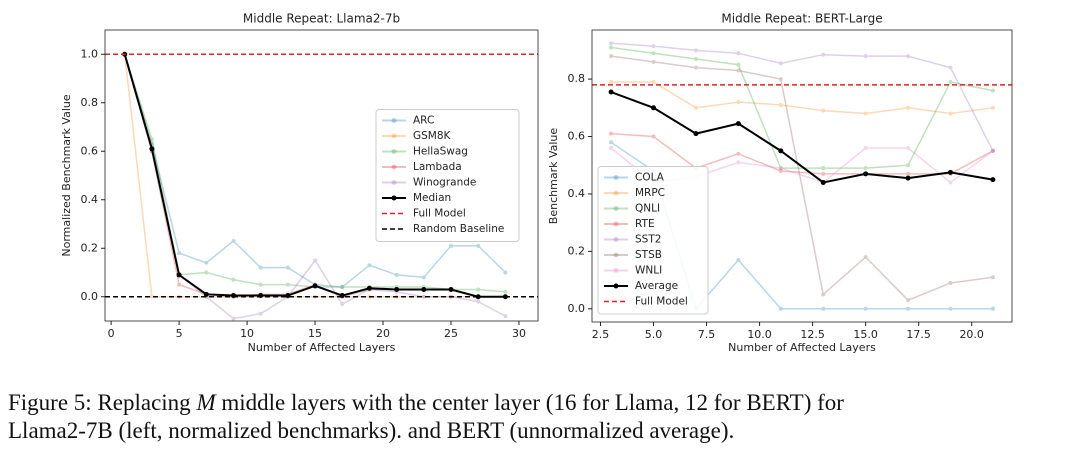 This screenshot has height=460, width=1080. What do you see at coordinates (451, 333) in the screenshot?
I see `x-tick-label: 25` at bounding box center [451, 333].